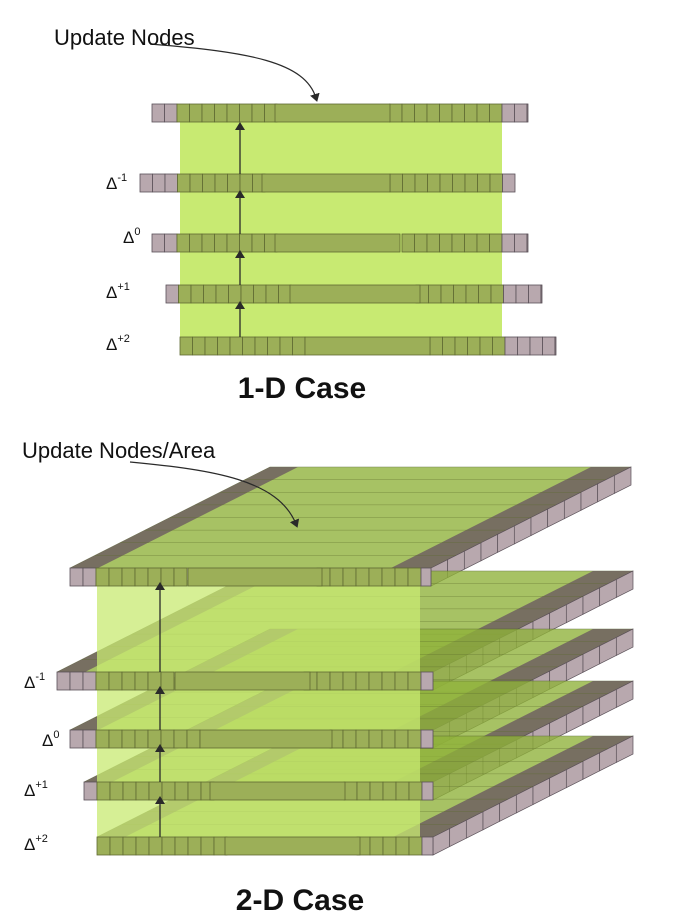  Describe the element at coordinates (34, 681) in the screenshot. I see `two-d-level-delta-minus-1: Δ-1` at that location.